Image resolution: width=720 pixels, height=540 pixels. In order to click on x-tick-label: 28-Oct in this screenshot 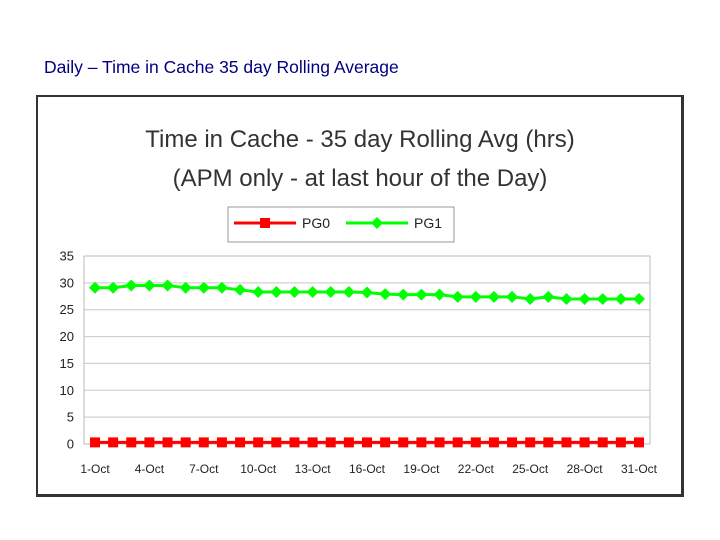, I will do `click(585, 469)`.